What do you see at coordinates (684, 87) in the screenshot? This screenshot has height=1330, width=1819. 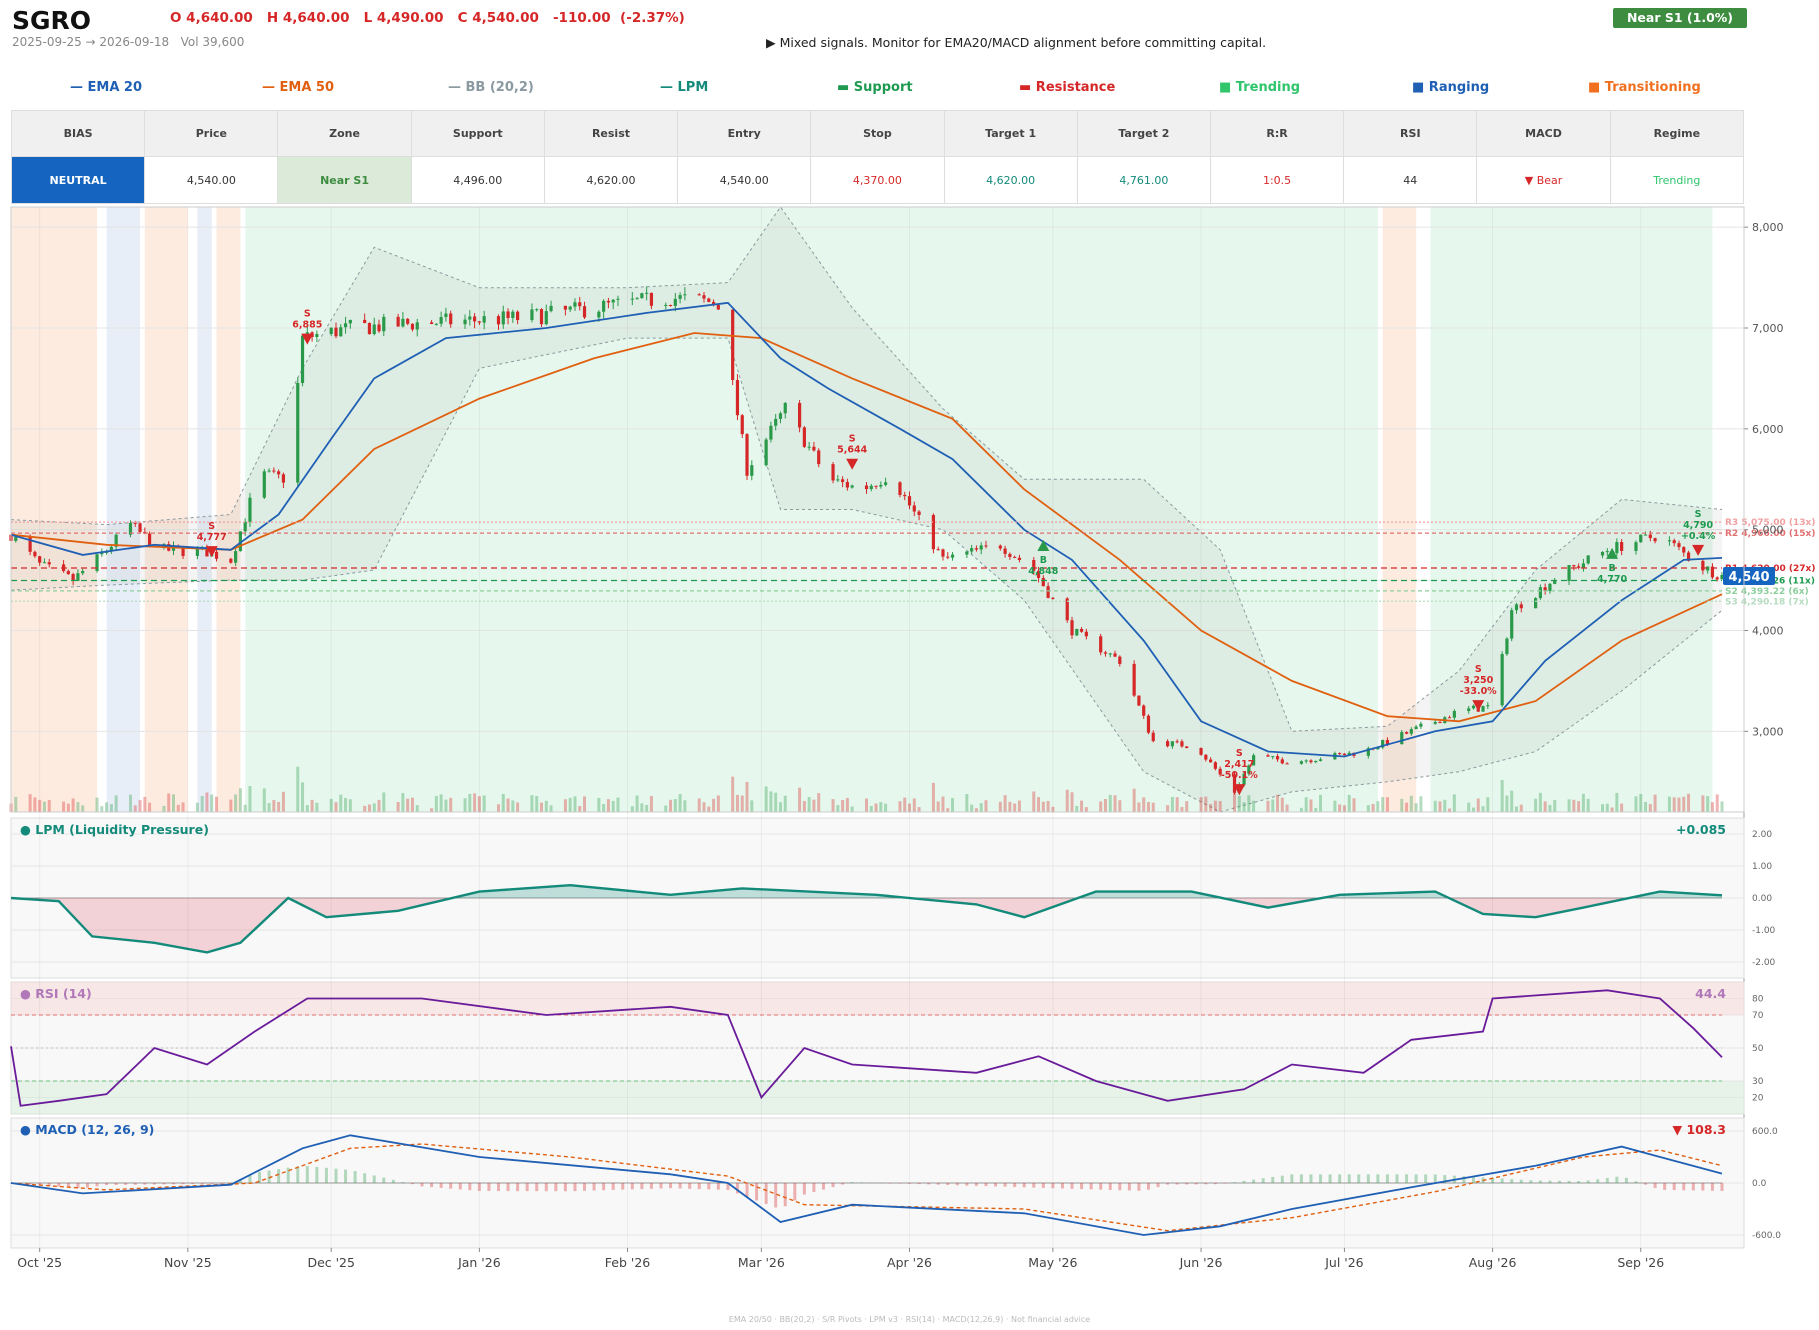 I see `legend-lpm: — LPM` at bounding box center [684, 87].